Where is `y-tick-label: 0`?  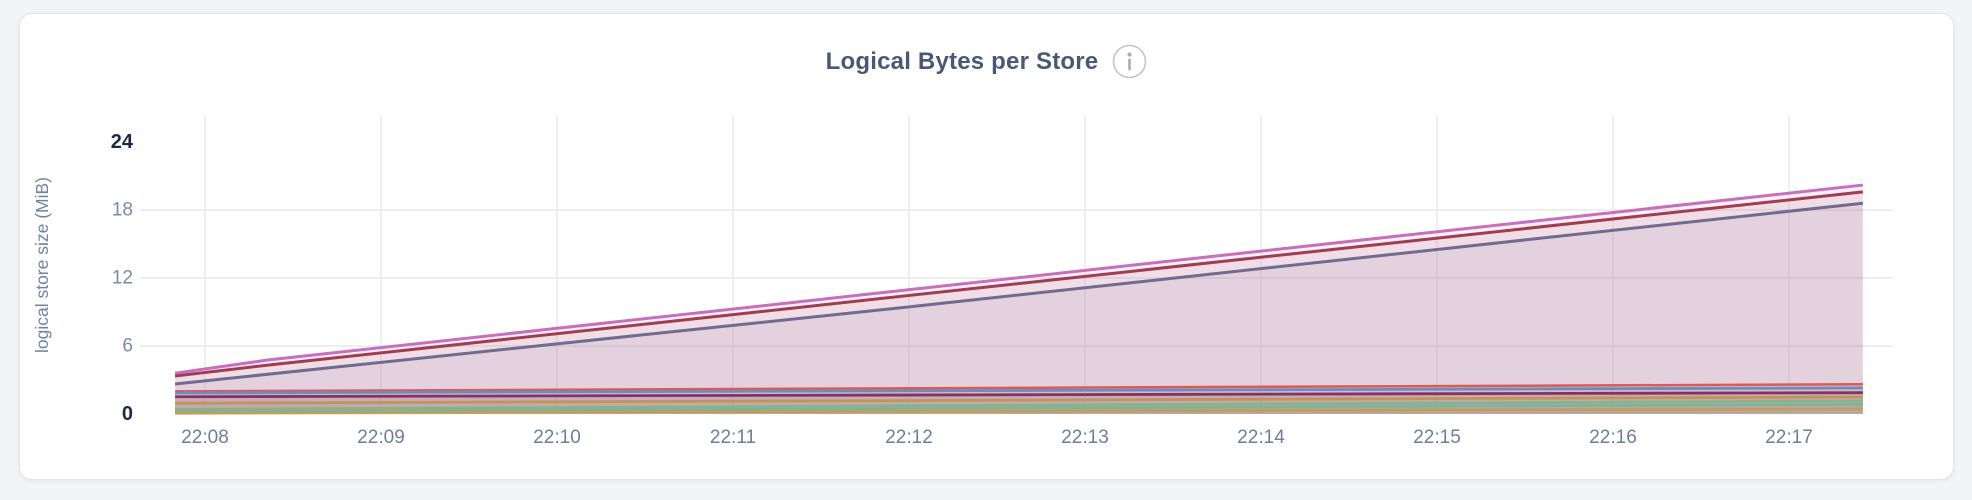 y-tick-label: 0 is located at coordinates (127, 414).